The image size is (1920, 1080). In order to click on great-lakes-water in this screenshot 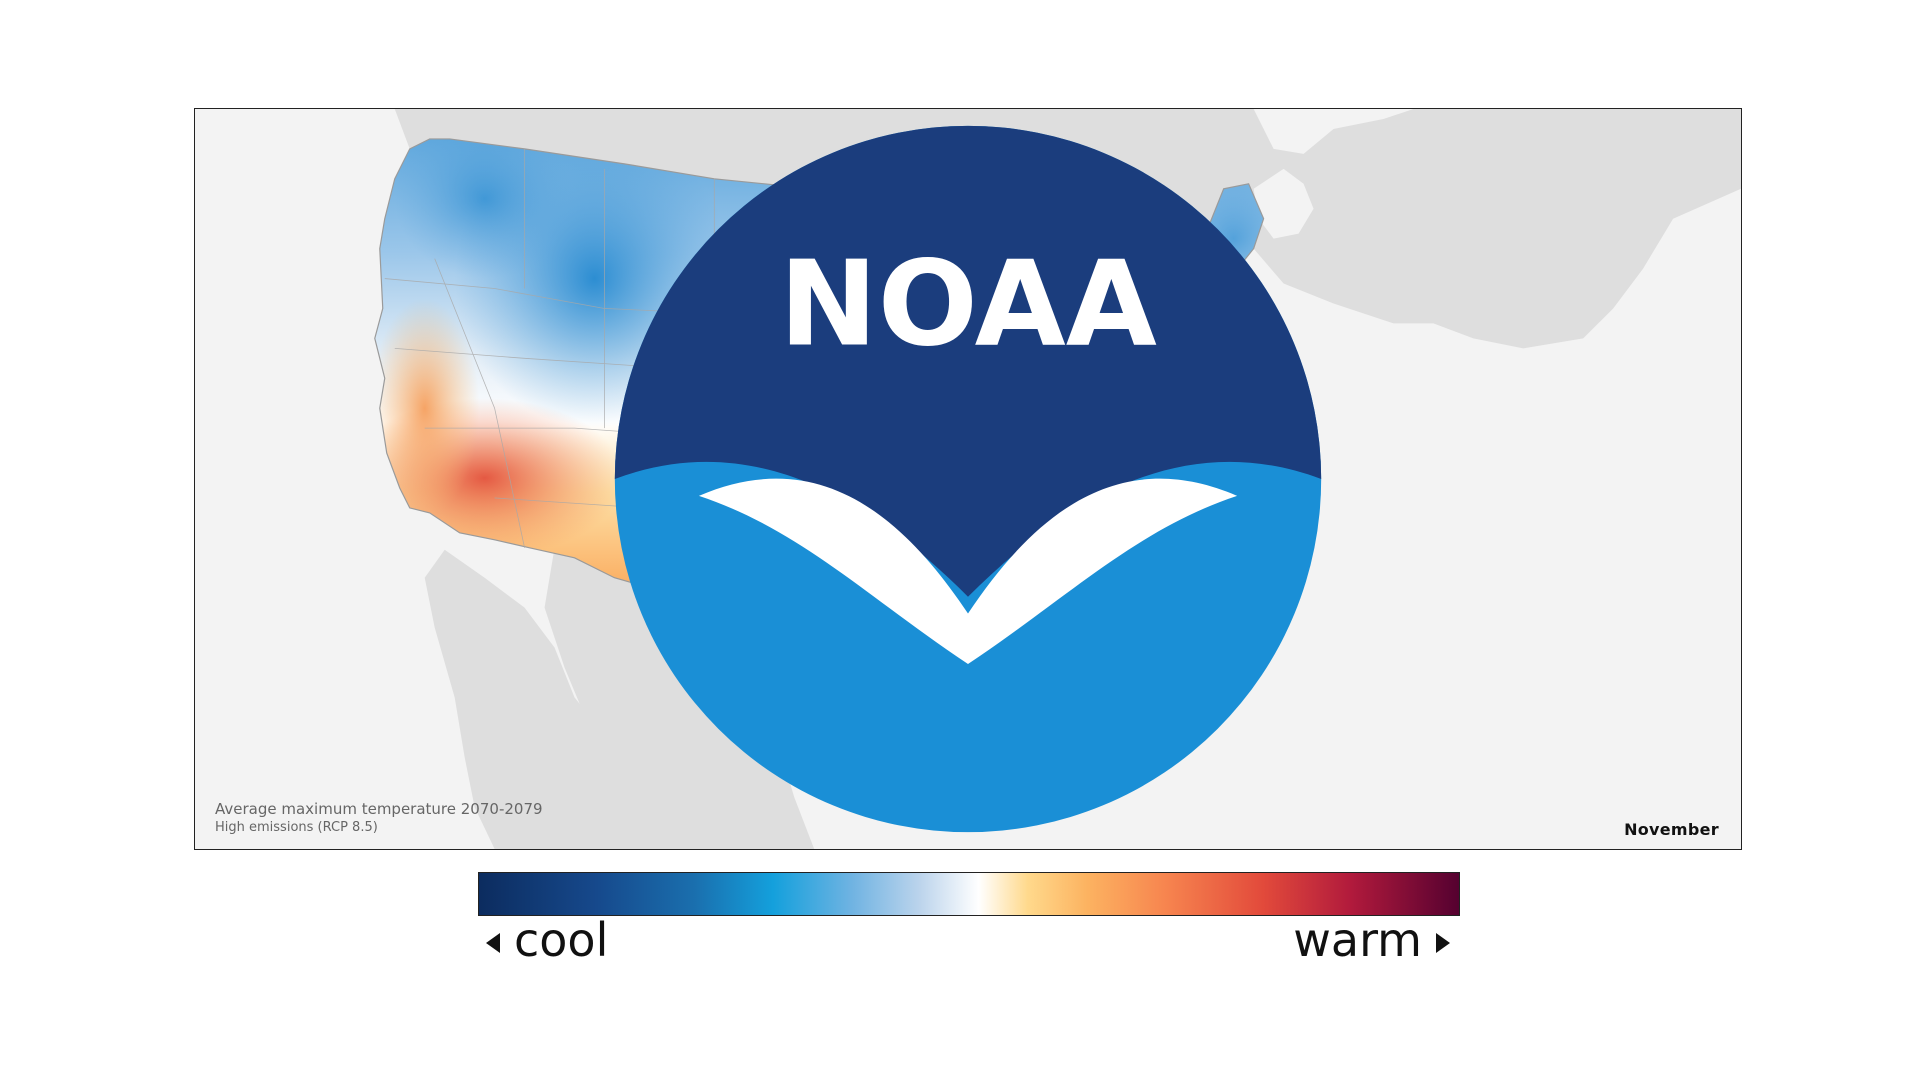, I will do `click(1283, 203)`.